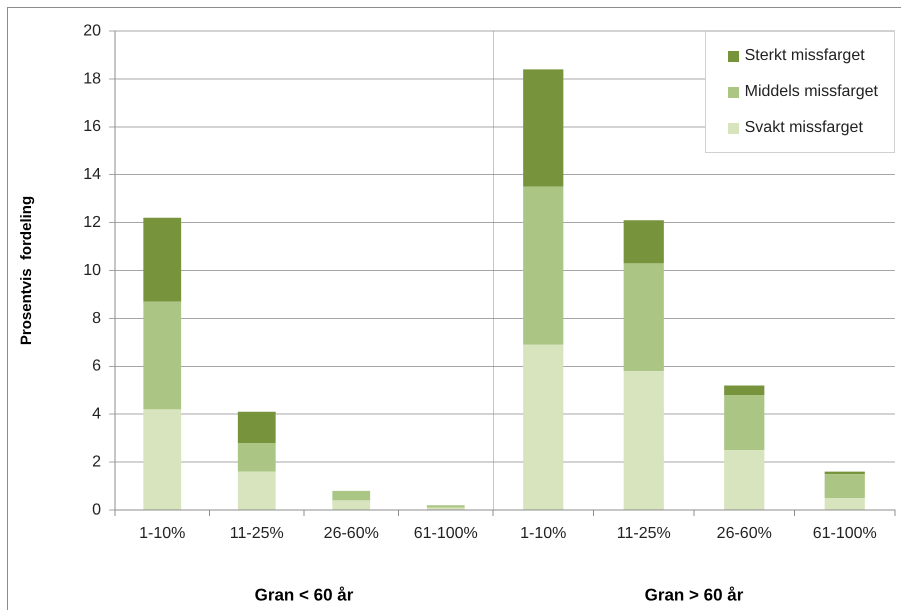  I want to click on x-axis-title: Gran > 60 år, so click(694, 594).